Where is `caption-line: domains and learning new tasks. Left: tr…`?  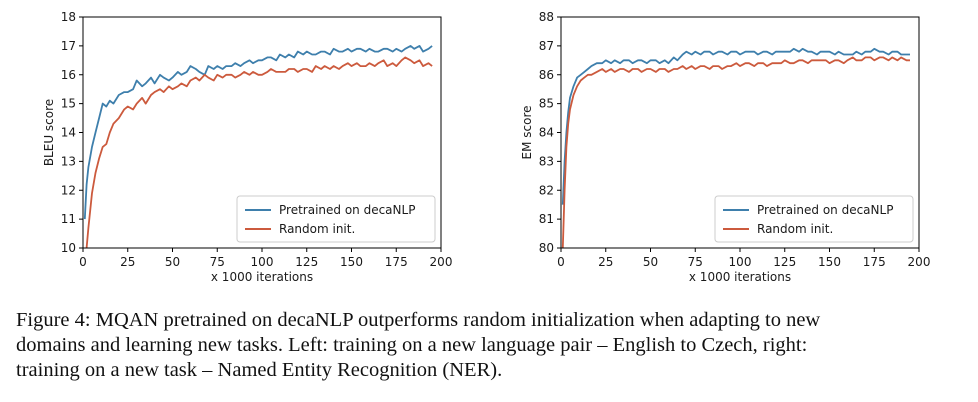 caption-line: domains and learning new tasks. Left: tr… is located at coordinates (412, 345).